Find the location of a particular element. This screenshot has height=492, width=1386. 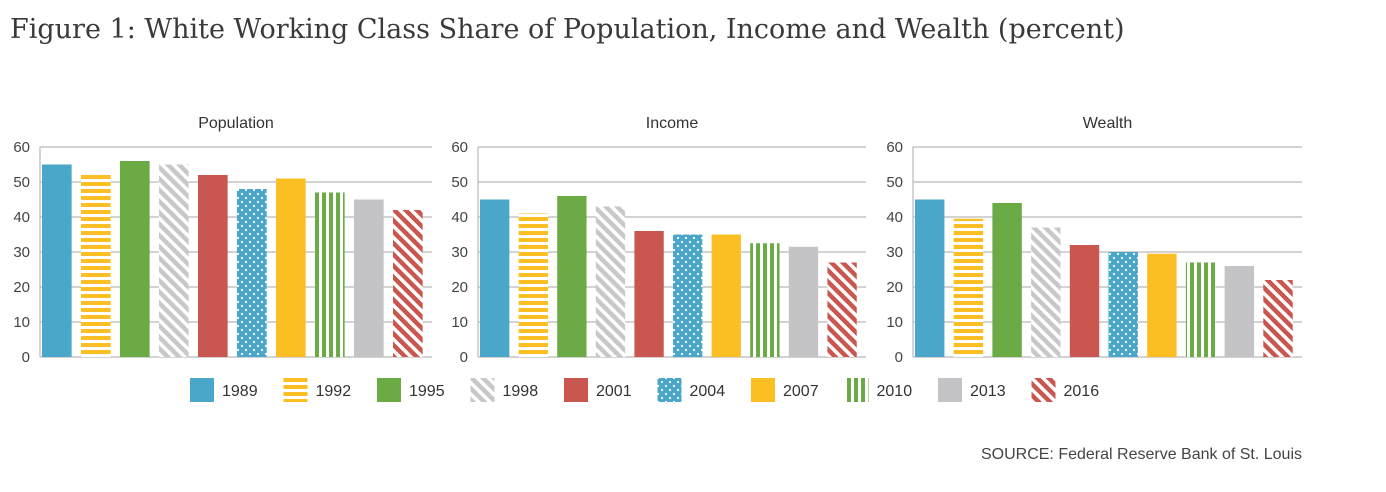

legend-item-2016: 2016 is located at coordinates (1065, 390).